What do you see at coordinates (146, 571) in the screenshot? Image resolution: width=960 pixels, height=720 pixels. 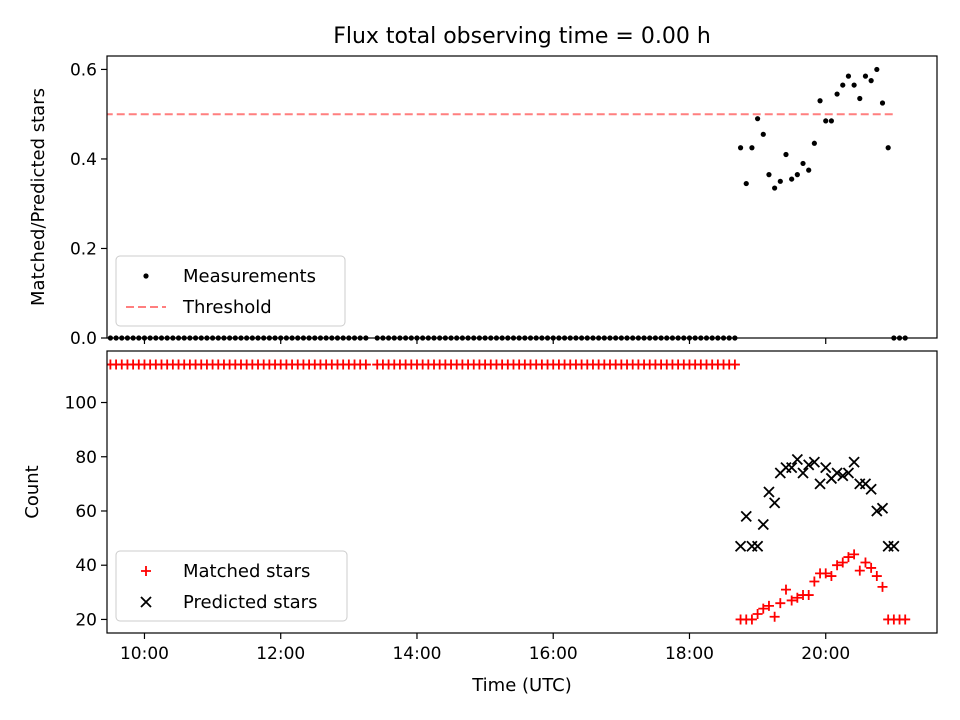 I see `legend-matched-swatch` at bounding box center [146, 571].